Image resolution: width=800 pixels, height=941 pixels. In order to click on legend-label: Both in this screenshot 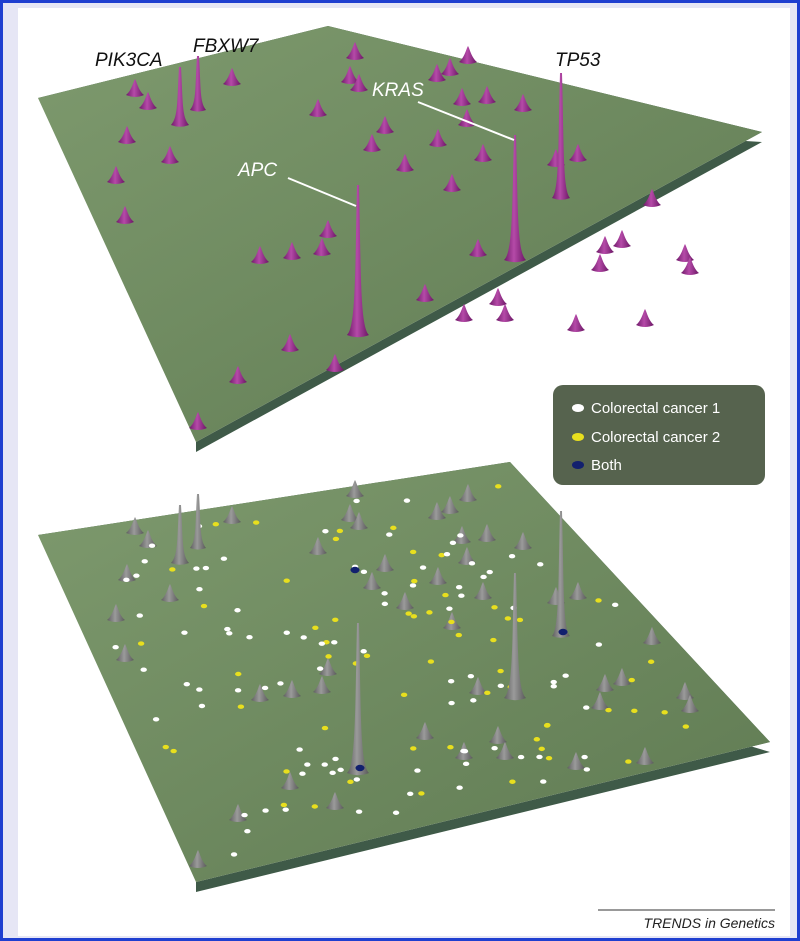, I will do `click(606, 465)`.